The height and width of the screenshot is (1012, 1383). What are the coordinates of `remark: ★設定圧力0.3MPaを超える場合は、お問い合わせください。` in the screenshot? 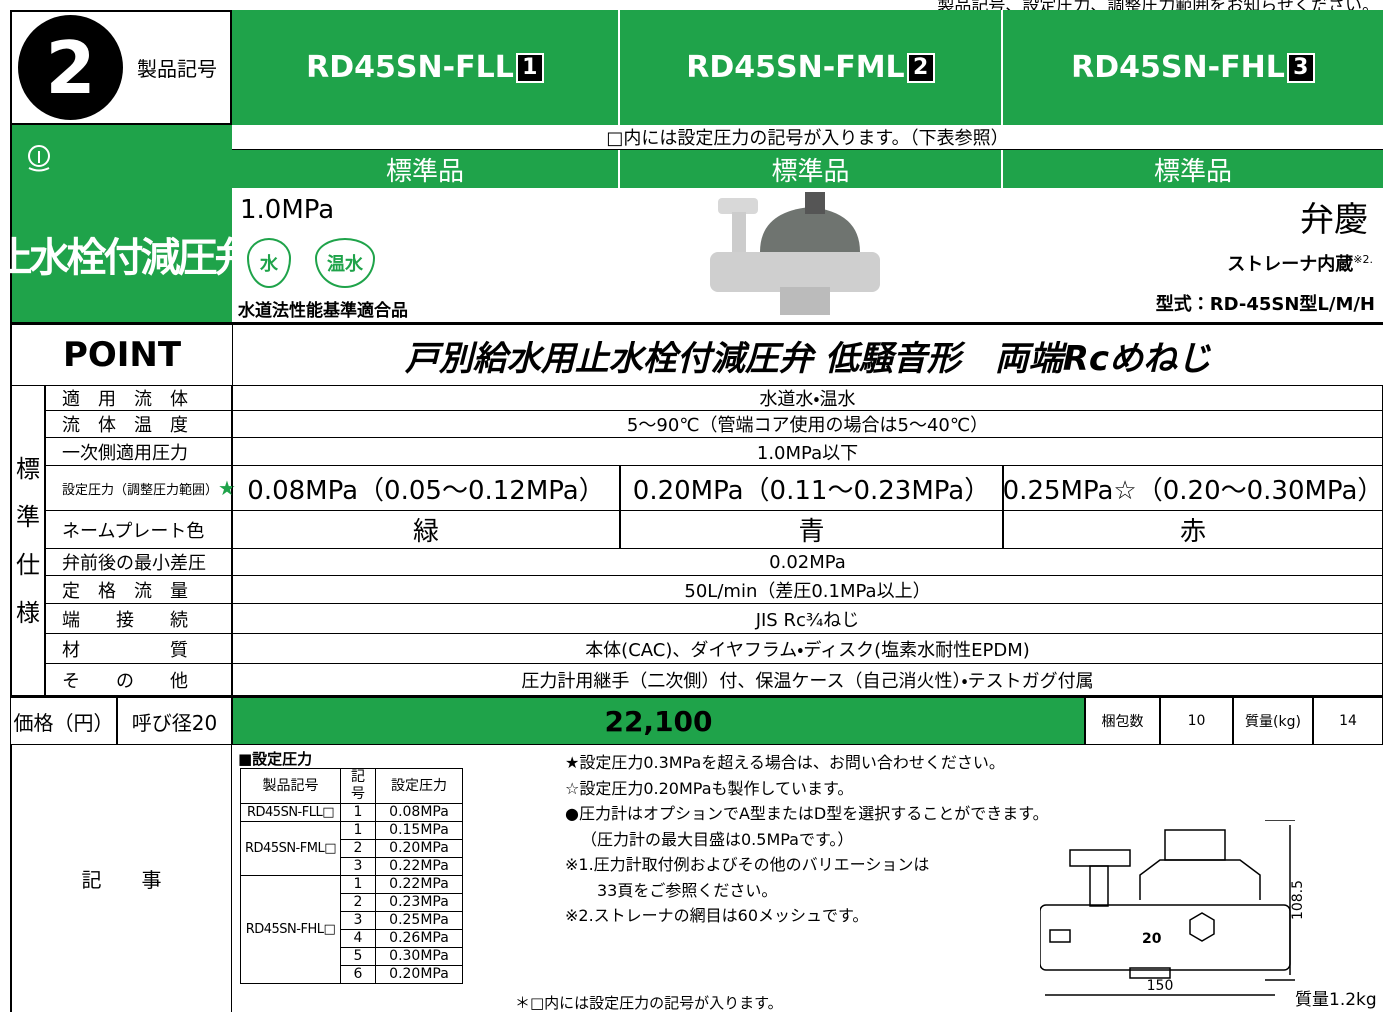 It's located at (785, 762).